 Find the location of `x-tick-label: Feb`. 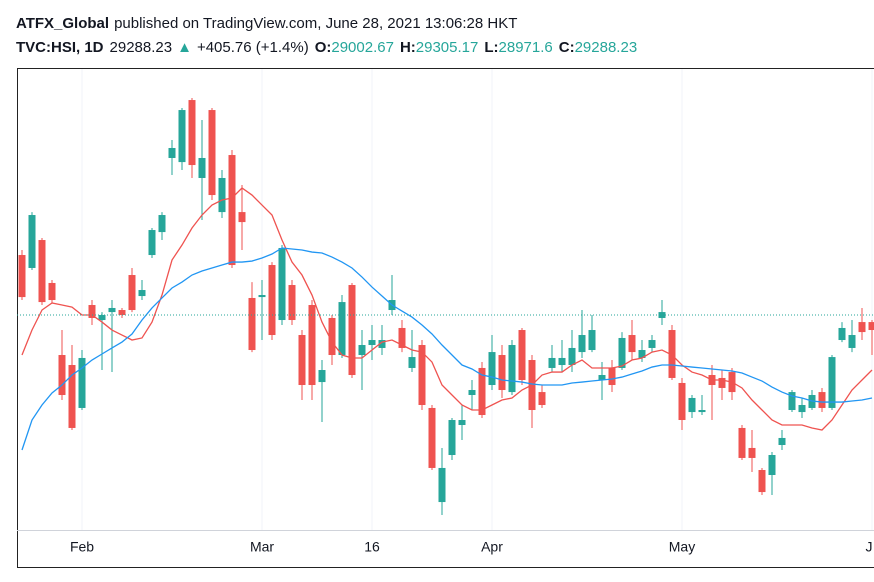

x-tick-label: Feb is located at coordinates (82, 547).